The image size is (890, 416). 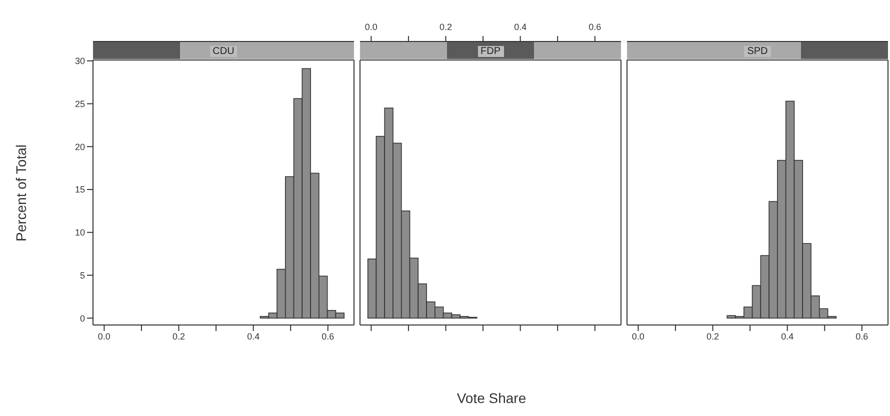 What do you see at coordinates (491, 51) in the screenshot?
I see `chart-title: FDP` at bounding box center [491, 51].